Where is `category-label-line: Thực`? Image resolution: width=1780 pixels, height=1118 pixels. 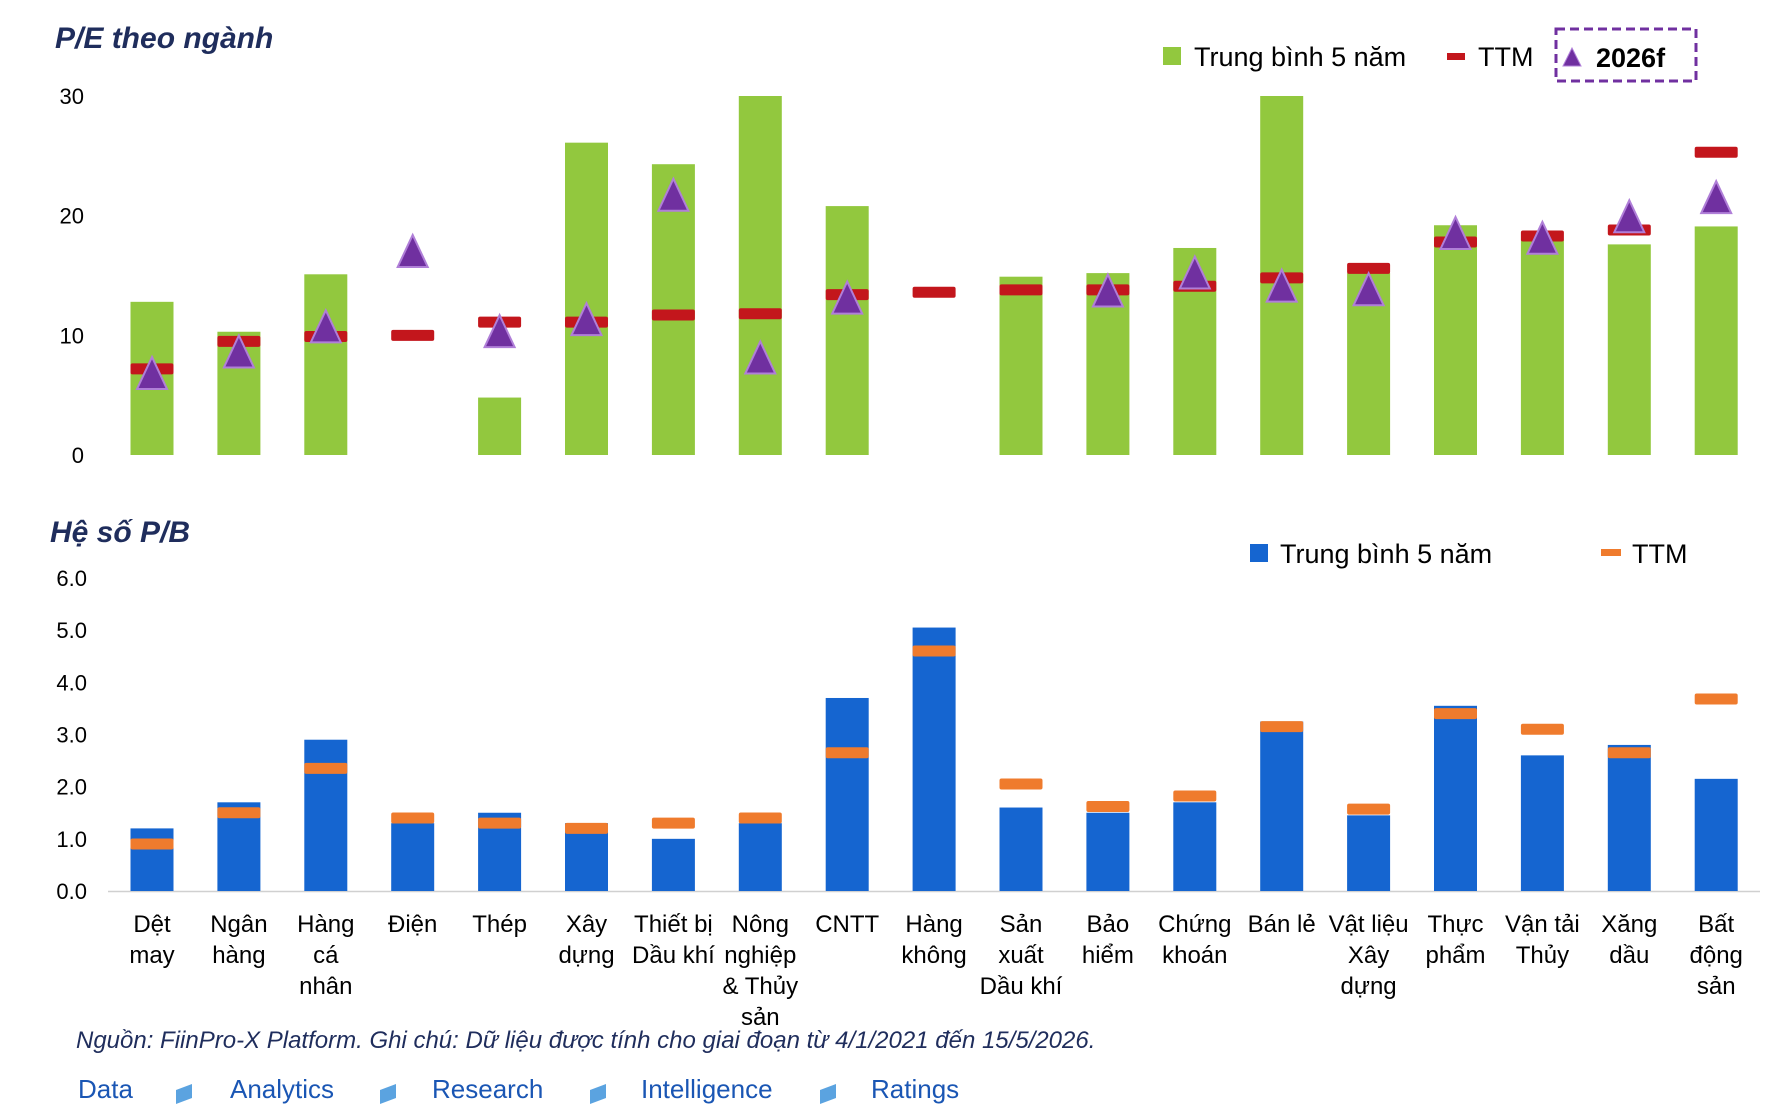
category-label-line: Thực is located at coordinates (1455, 924).